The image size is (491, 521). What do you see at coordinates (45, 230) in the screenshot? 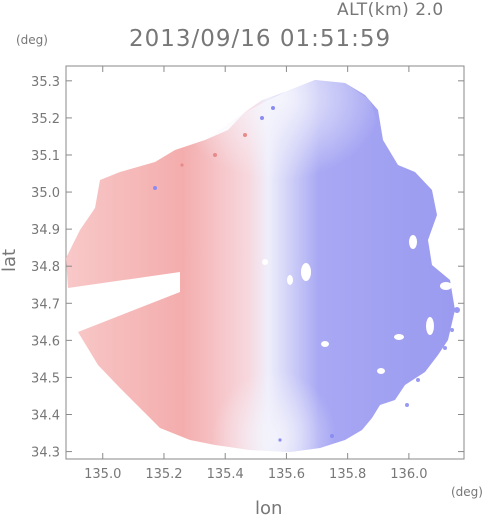
I see `y-tick-label: 34.9` at bounding box center [45, 230].